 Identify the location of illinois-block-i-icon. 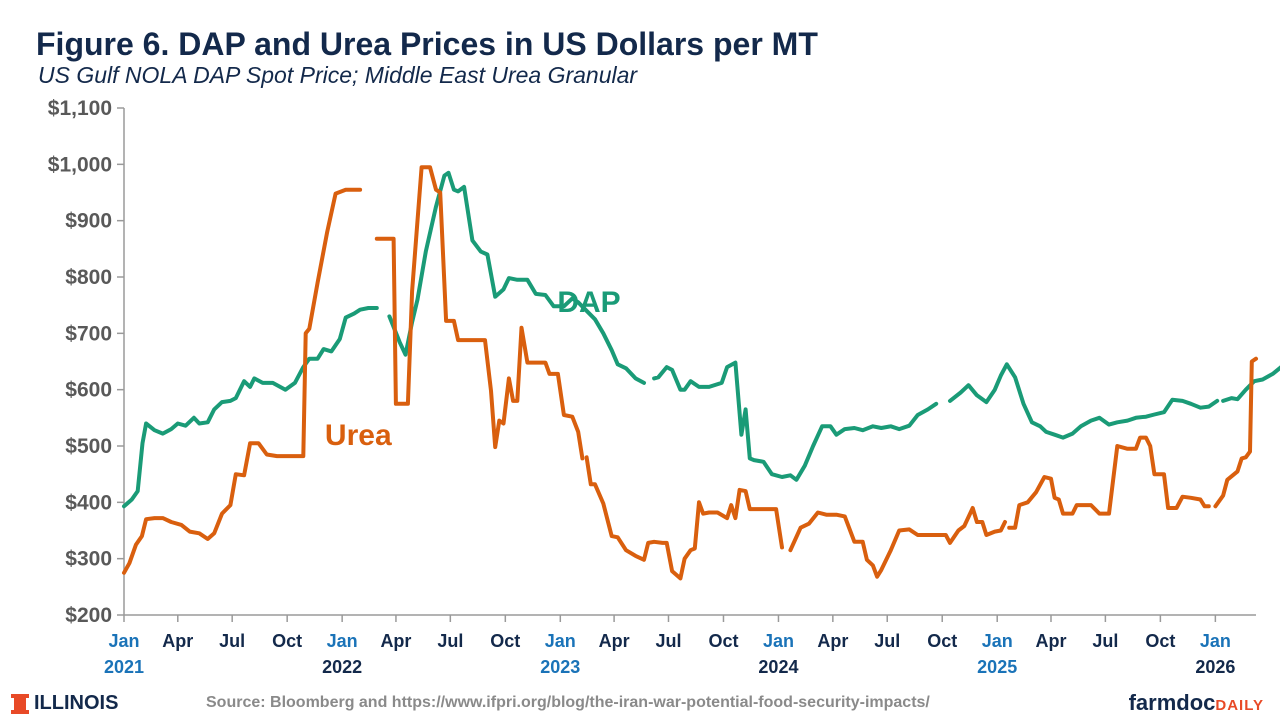
(20, 703).